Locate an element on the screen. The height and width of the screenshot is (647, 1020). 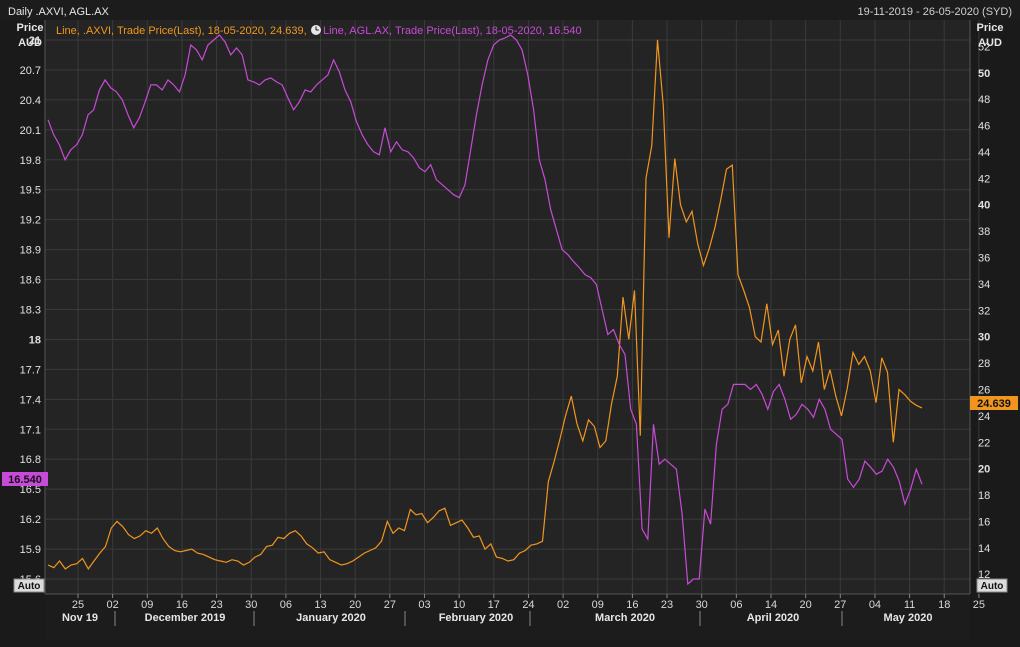
clock-icon is located at coordinates (316, 30).